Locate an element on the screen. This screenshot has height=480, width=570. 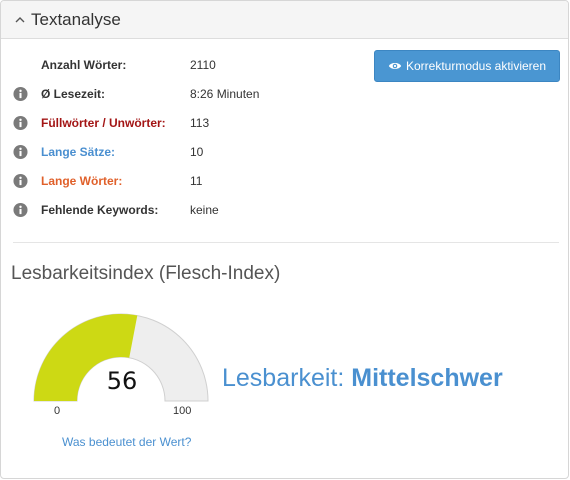
stat-label: Lange Wörter: is located at coordinates (82, 180).